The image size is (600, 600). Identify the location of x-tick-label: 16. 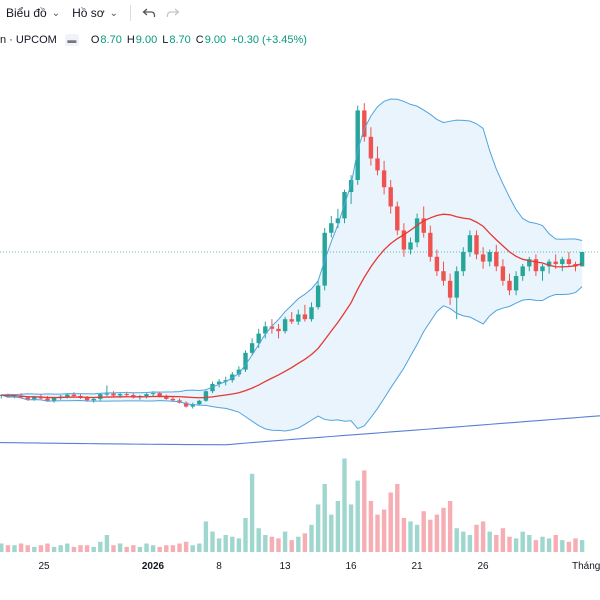
(351, 566).